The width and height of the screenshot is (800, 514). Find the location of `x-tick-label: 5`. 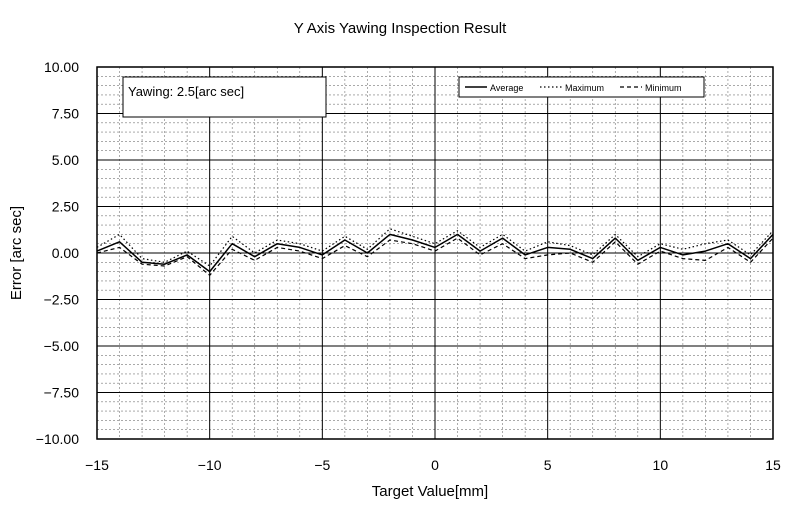

x-tick-label: 5 is located at coordinates (548, 465).